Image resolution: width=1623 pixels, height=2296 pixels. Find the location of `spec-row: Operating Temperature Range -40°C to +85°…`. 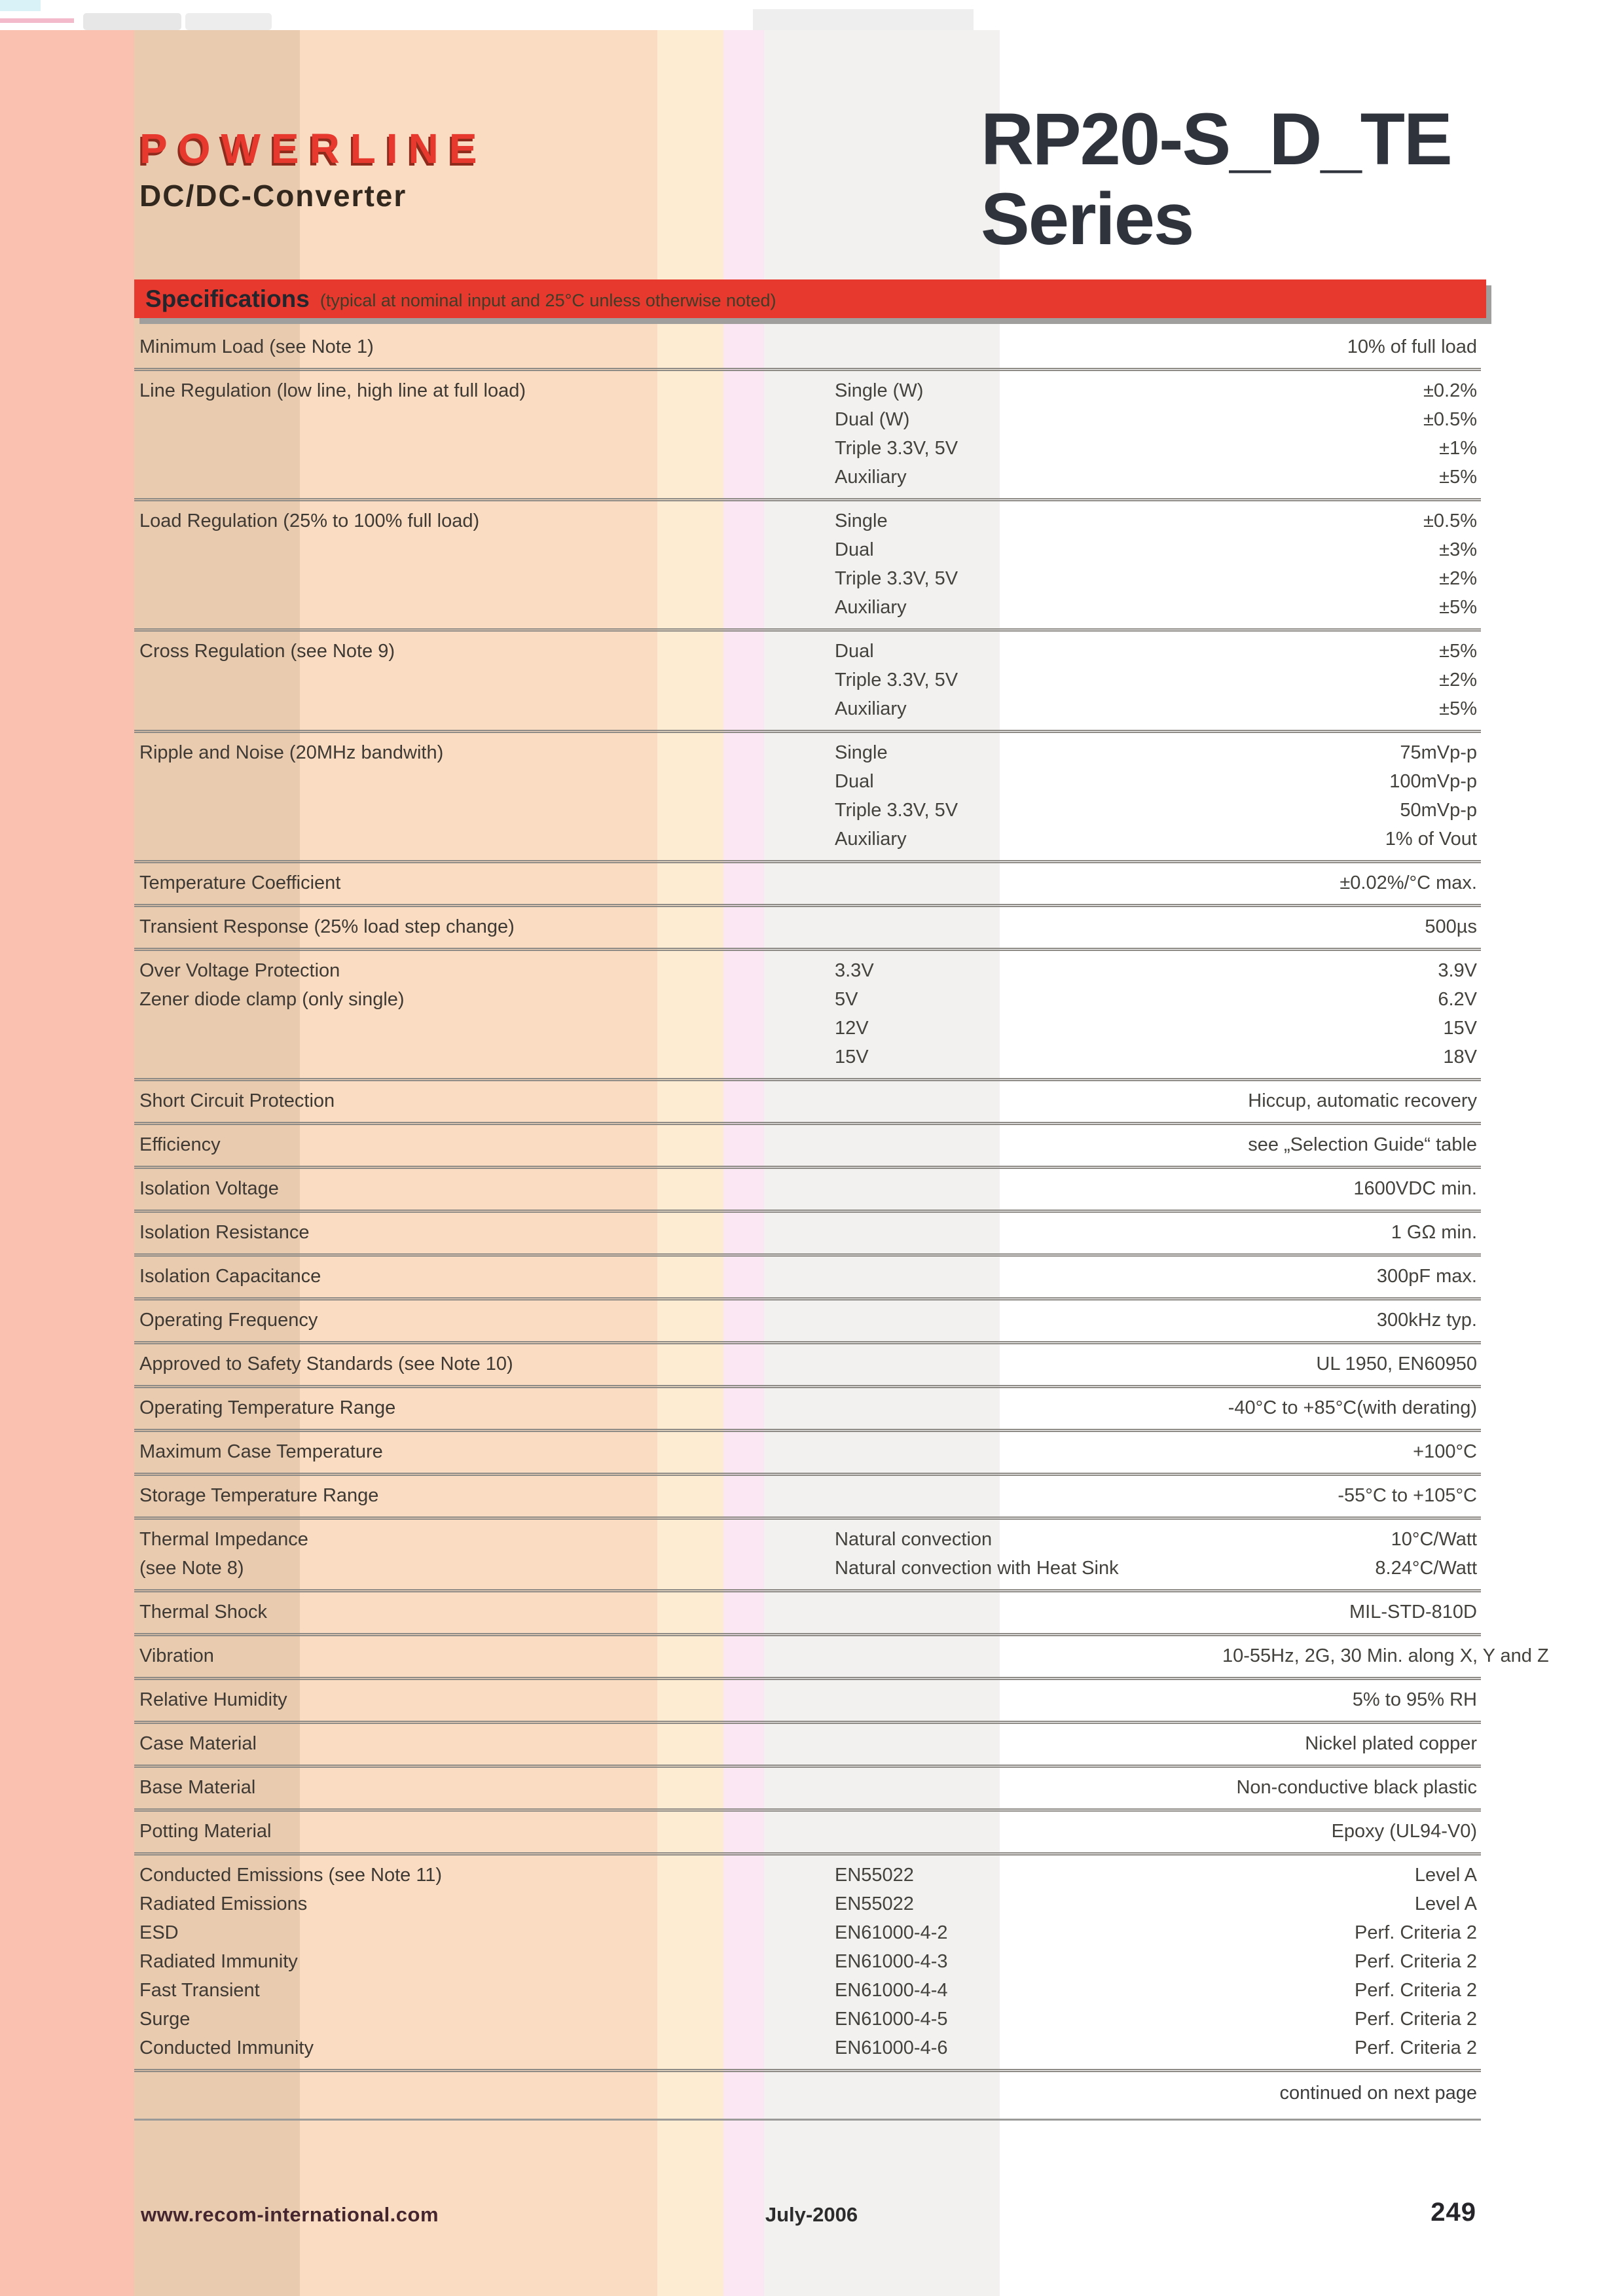

spec-row: Operating Temperature Range -40°C to +85°… is located at coordinates (807, 1407).